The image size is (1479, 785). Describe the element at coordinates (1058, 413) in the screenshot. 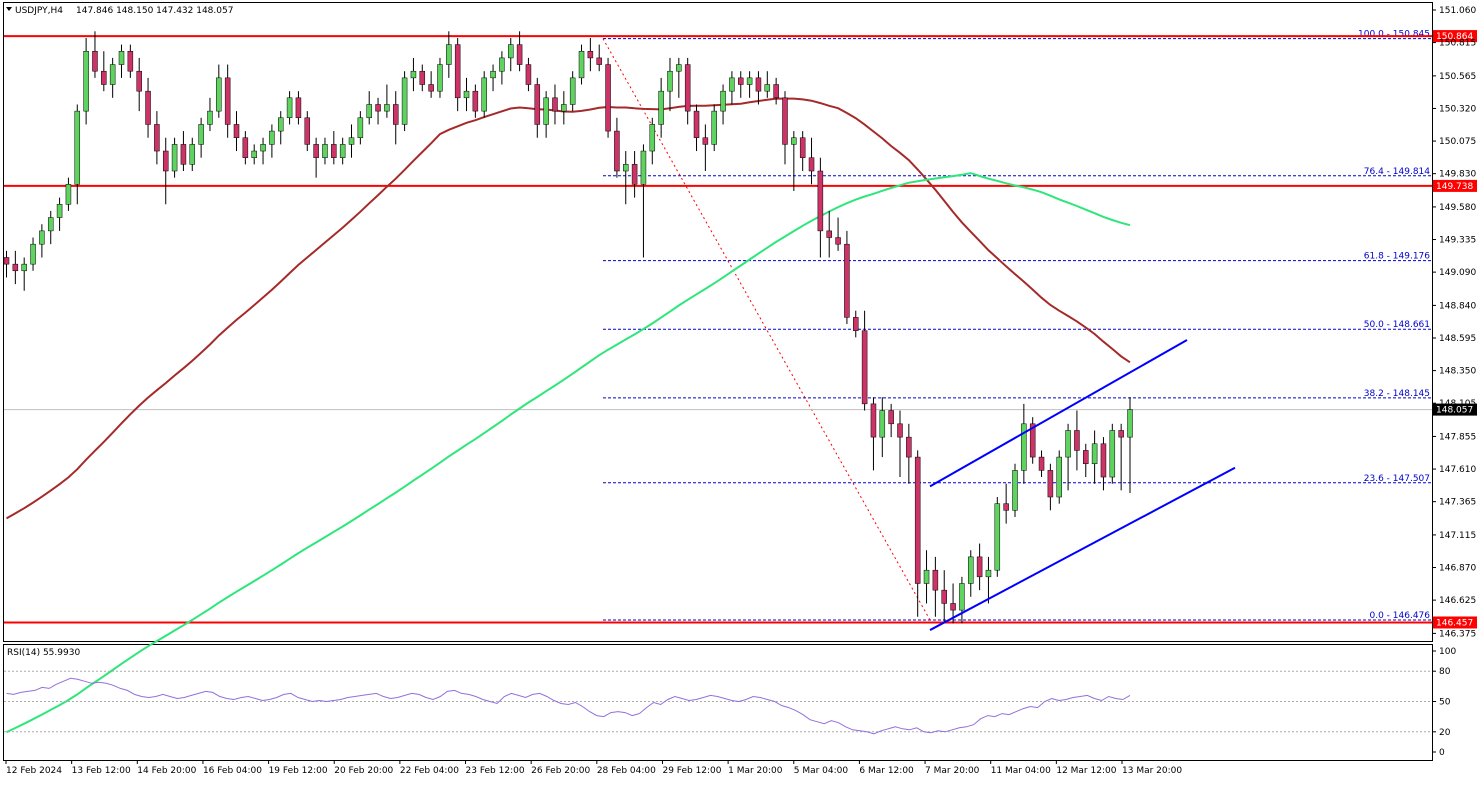

I see `channel-upper-line` at that location.